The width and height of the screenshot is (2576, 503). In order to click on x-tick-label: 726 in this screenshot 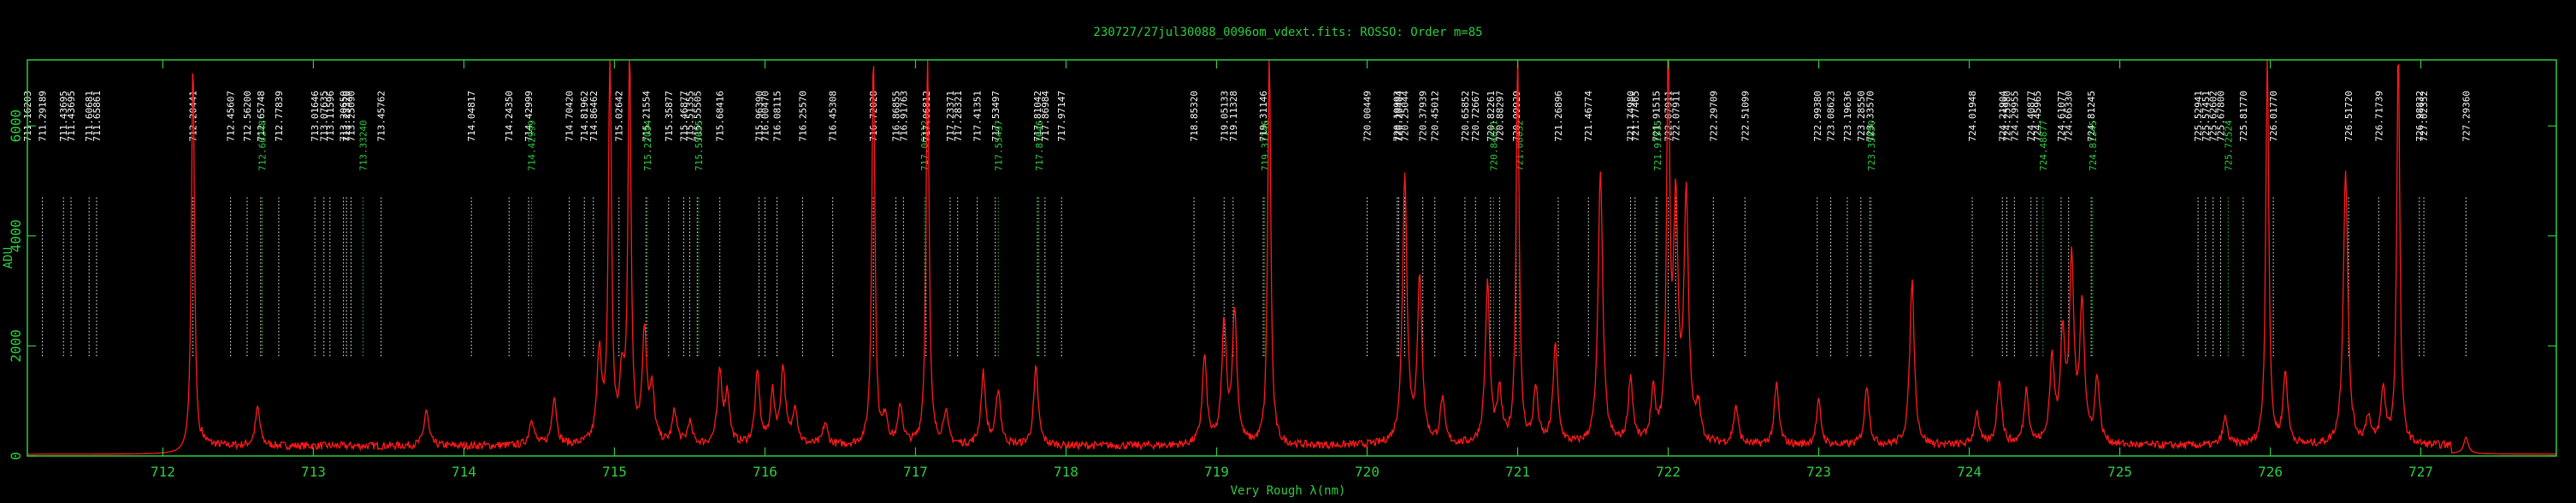, I will do `click(2270, 472)`.